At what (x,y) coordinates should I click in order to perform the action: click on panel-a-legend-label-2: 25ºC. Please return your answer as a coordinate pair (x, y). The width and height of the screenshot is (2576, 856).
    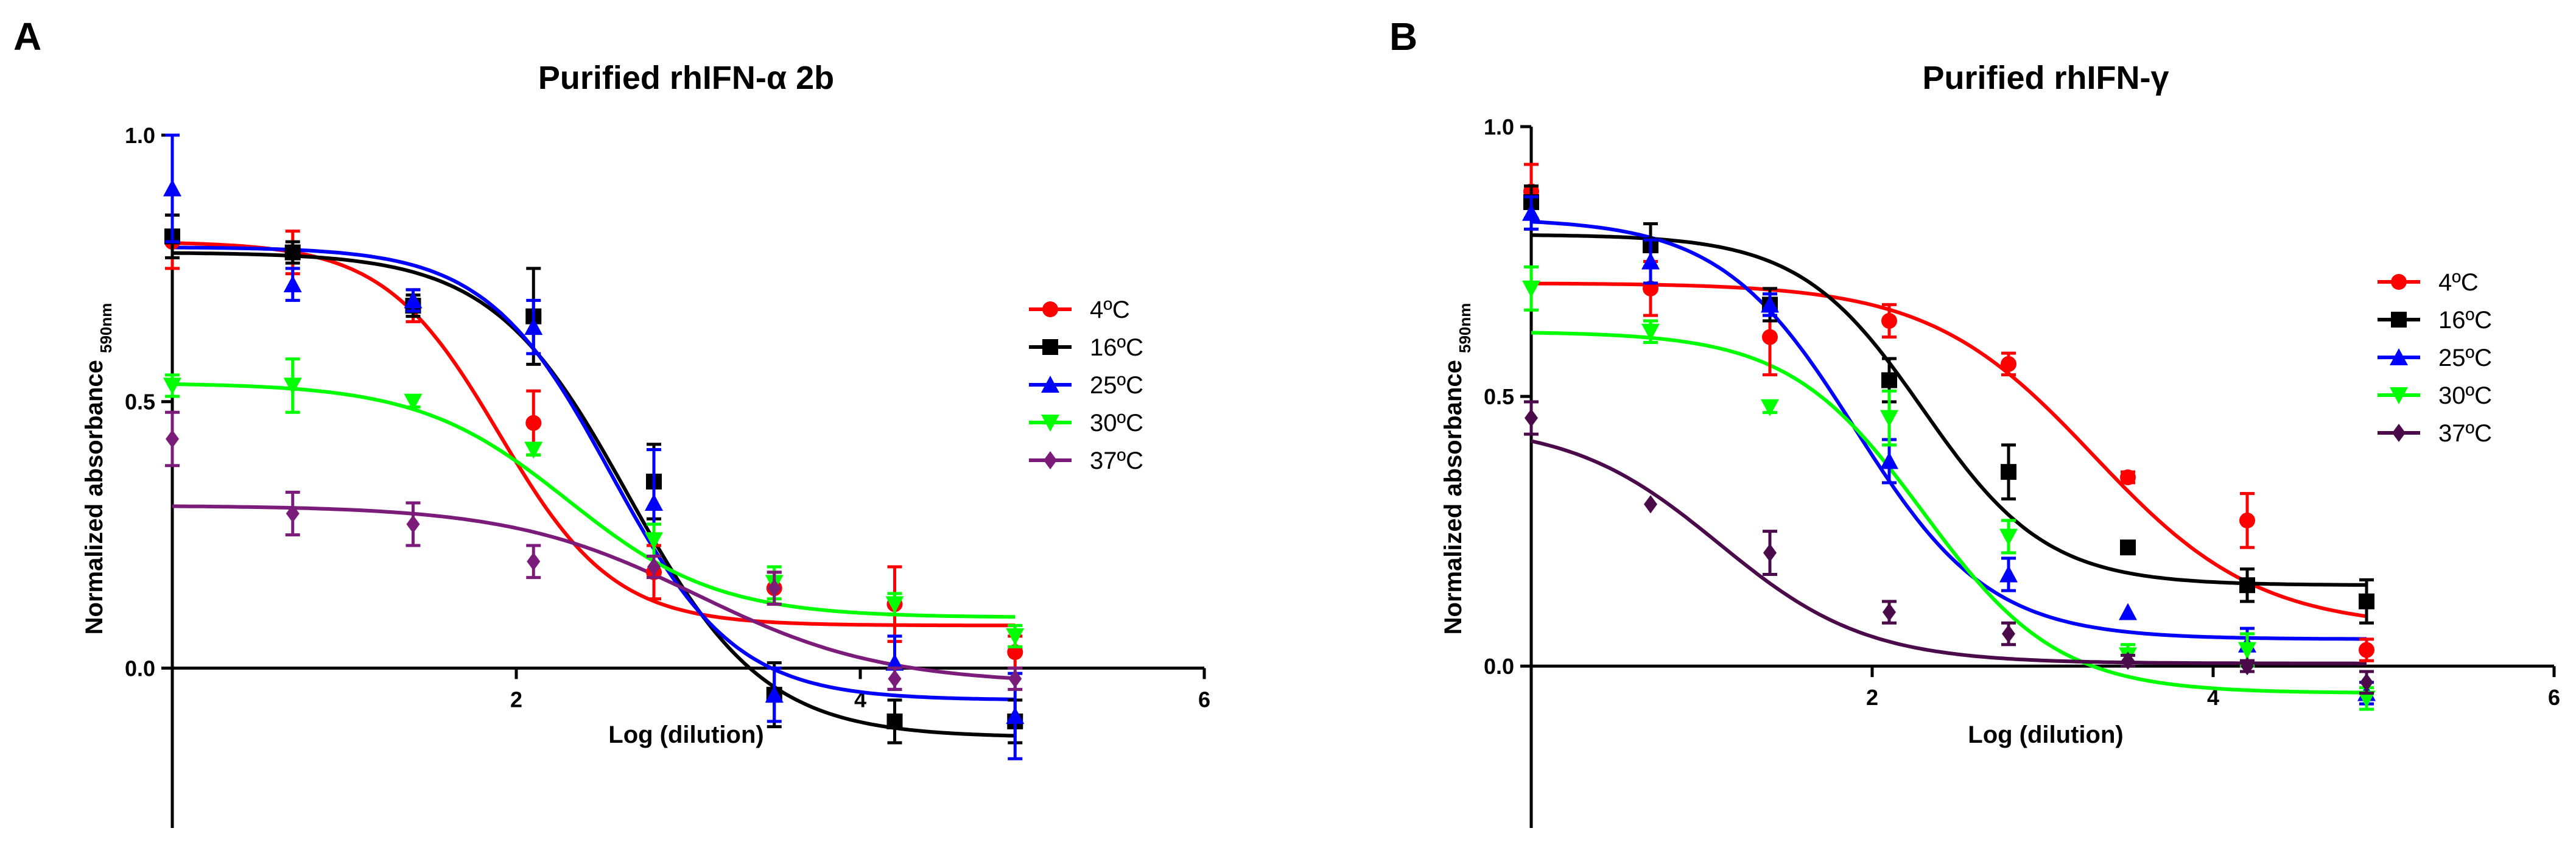
    Looking at the image, I should click on (1116, 385).